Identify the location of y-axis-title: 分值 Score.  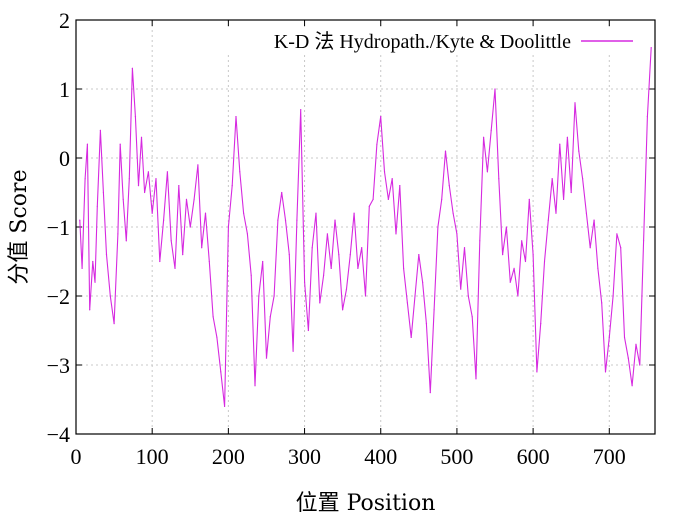
(19, 226).